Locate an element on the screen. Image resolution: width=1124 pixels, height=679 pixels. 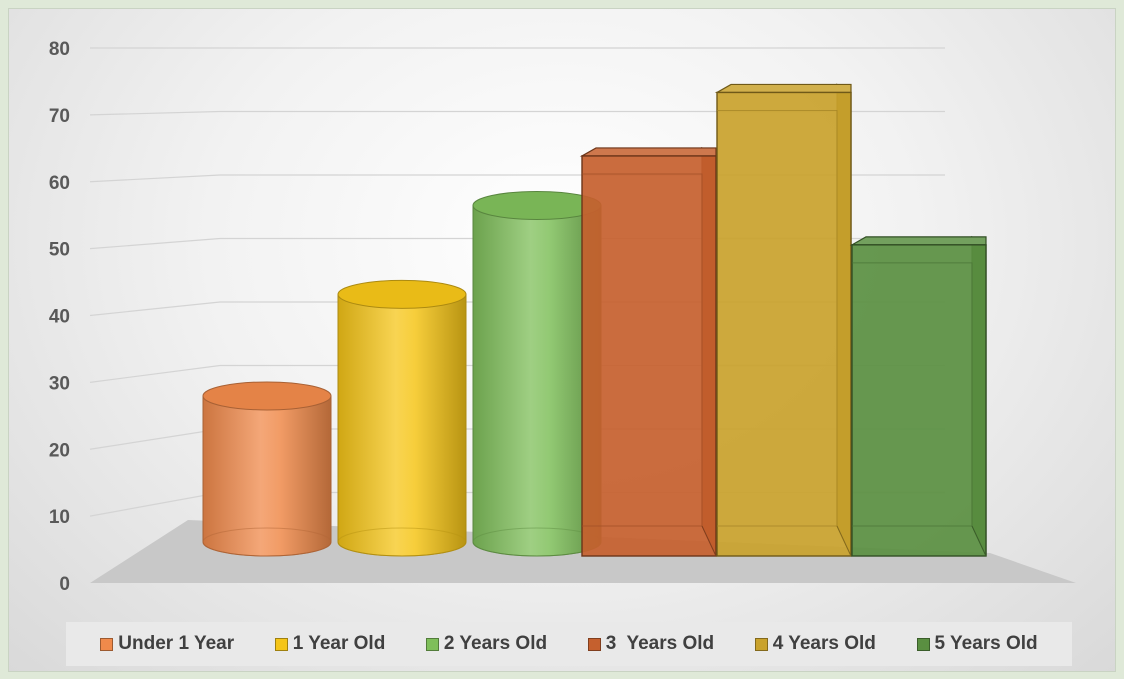
legend-item: 5 Years Old is located at coordinates (977, 644).